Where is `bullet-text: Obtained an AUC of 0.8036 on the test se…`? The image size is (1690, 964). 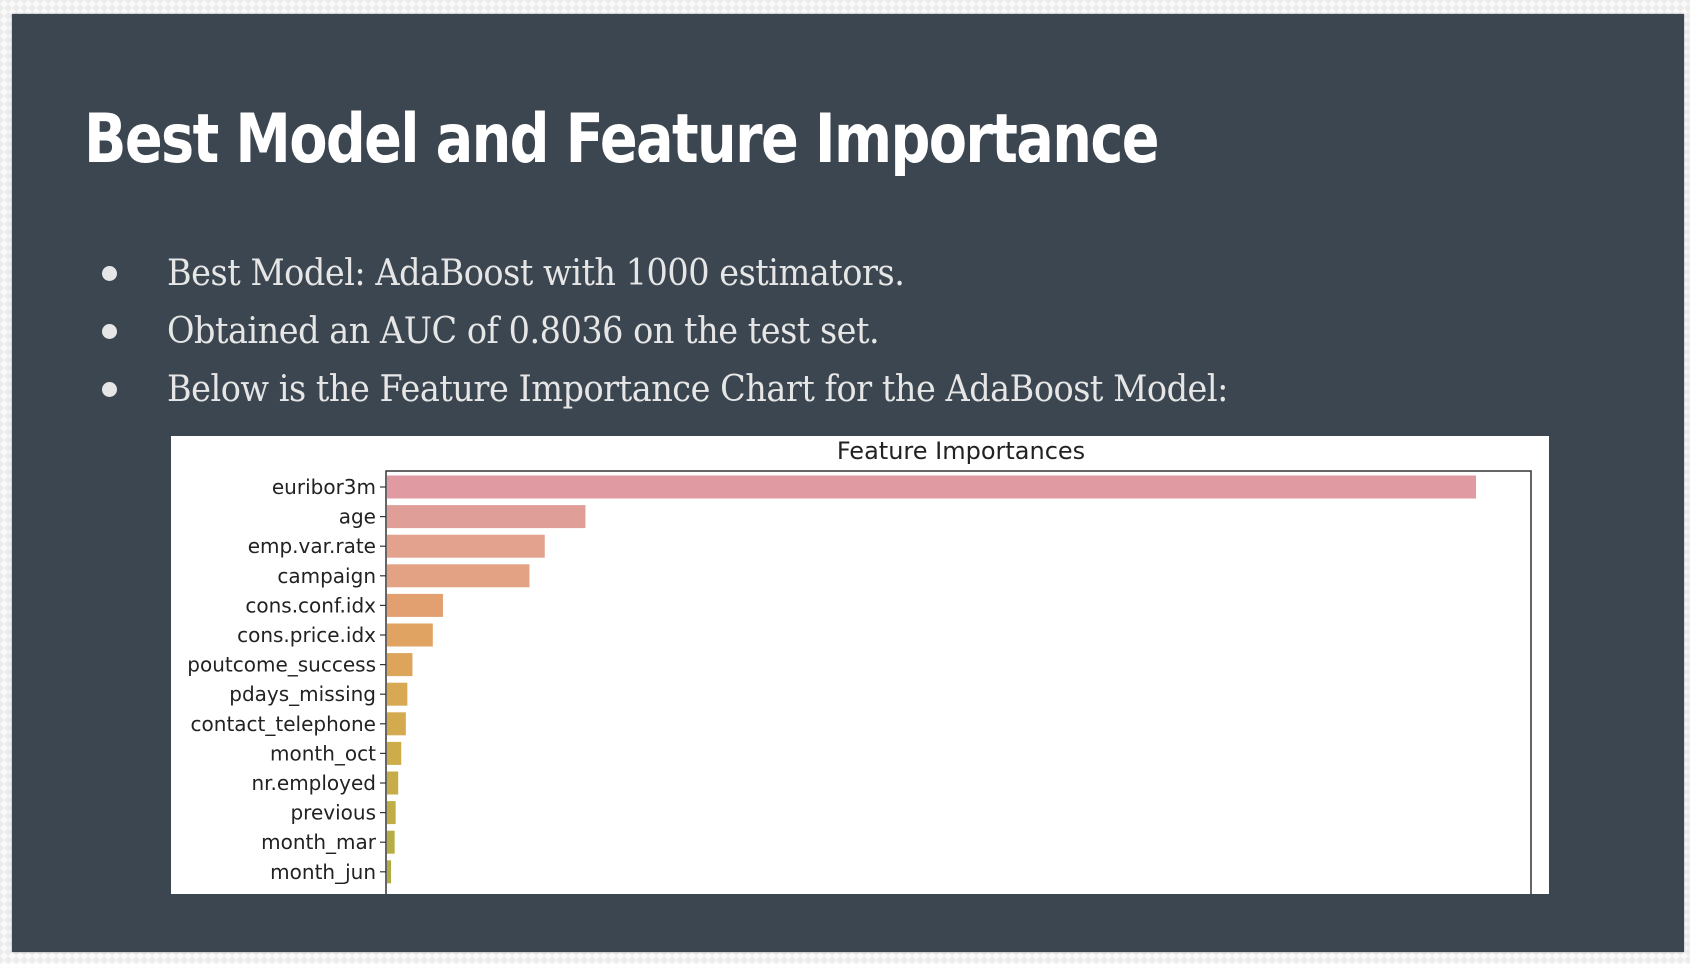
bullet-text: Obtained an AUC of 0.8036 on the test se… is located at coordinates (523, 331).